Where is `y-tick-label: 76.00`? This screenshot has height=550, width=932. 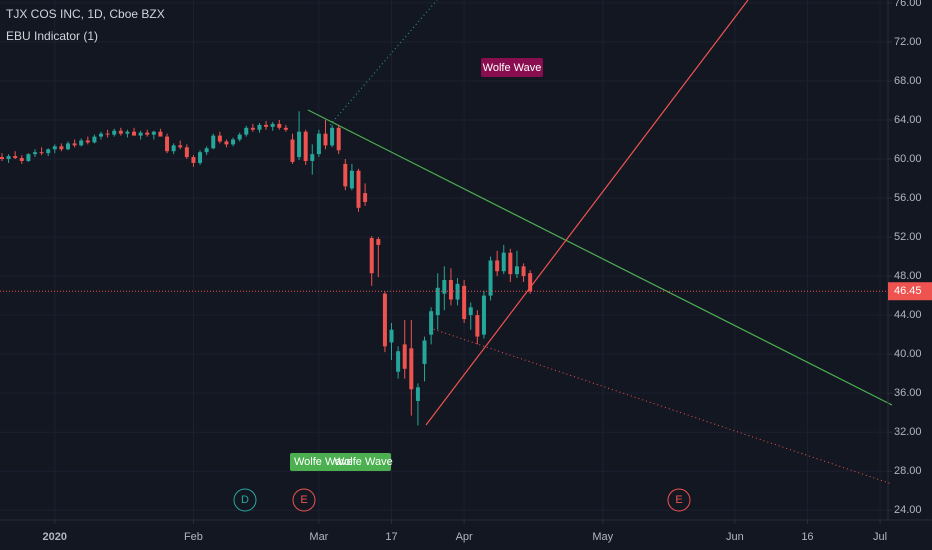
y-tick-label: 76.00 is located at coordinates (908, 4).